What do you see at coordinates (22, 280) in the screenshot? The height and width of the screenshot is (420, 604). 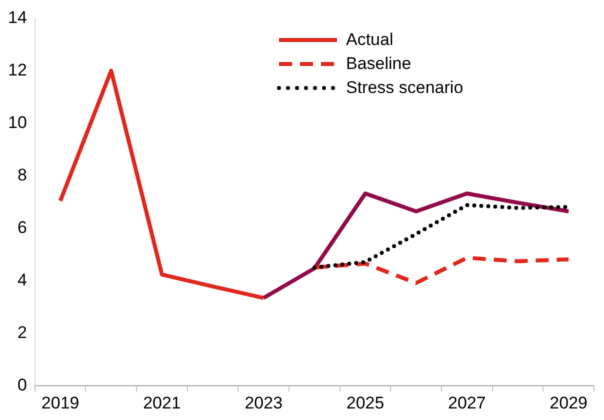 I see `y-tick-label: 4` at bounding box center [22, 280].